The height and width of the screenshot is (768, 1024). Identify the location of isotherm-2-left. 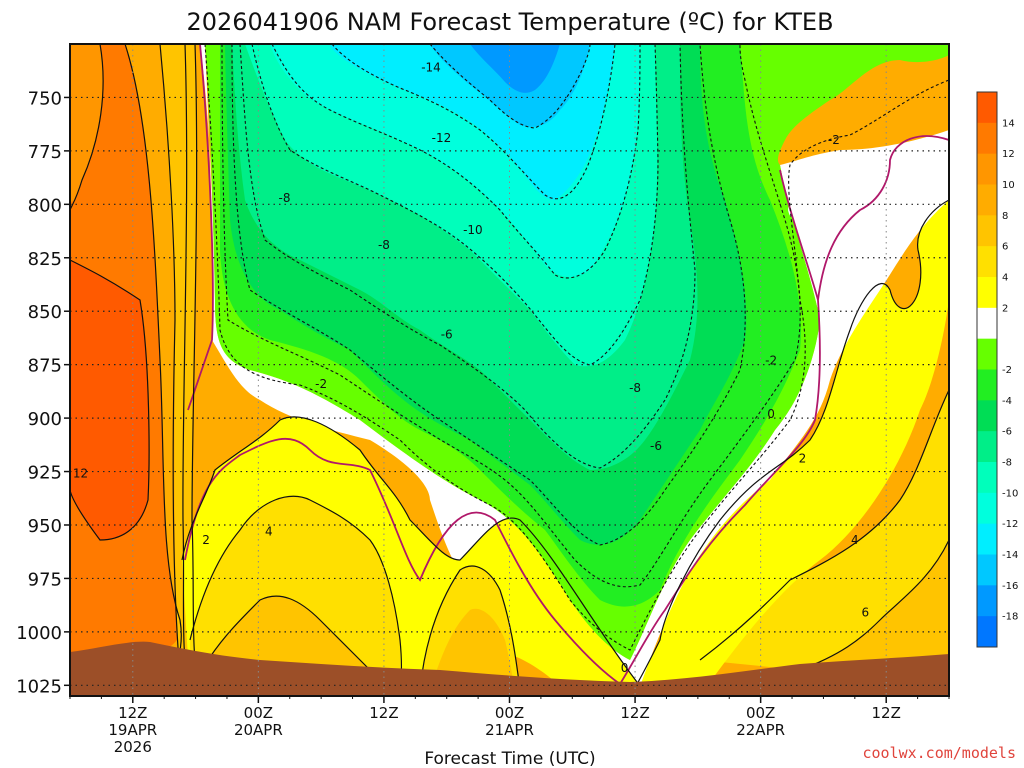
(196, 370).